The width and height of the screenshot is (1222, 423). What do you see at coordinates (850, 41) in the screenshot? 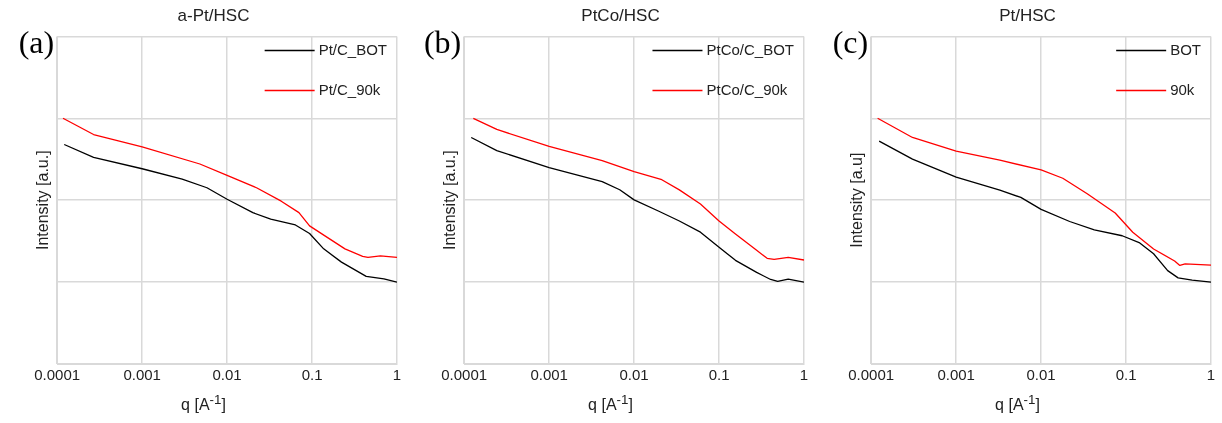
I see `text: (c)` at bounding box center [850, 41].